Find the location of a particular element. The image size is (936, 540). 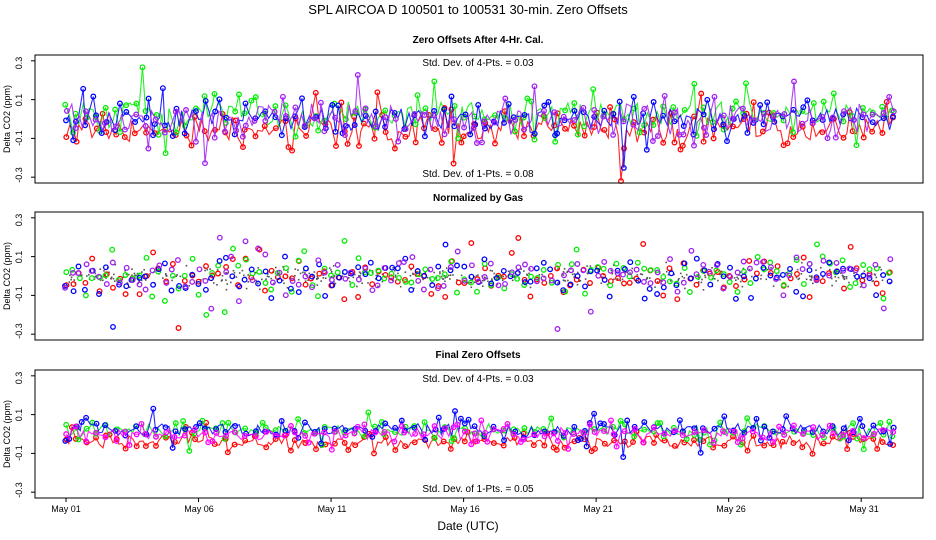

y-tick-label: -0.3 is located at coordinates (19, 175).